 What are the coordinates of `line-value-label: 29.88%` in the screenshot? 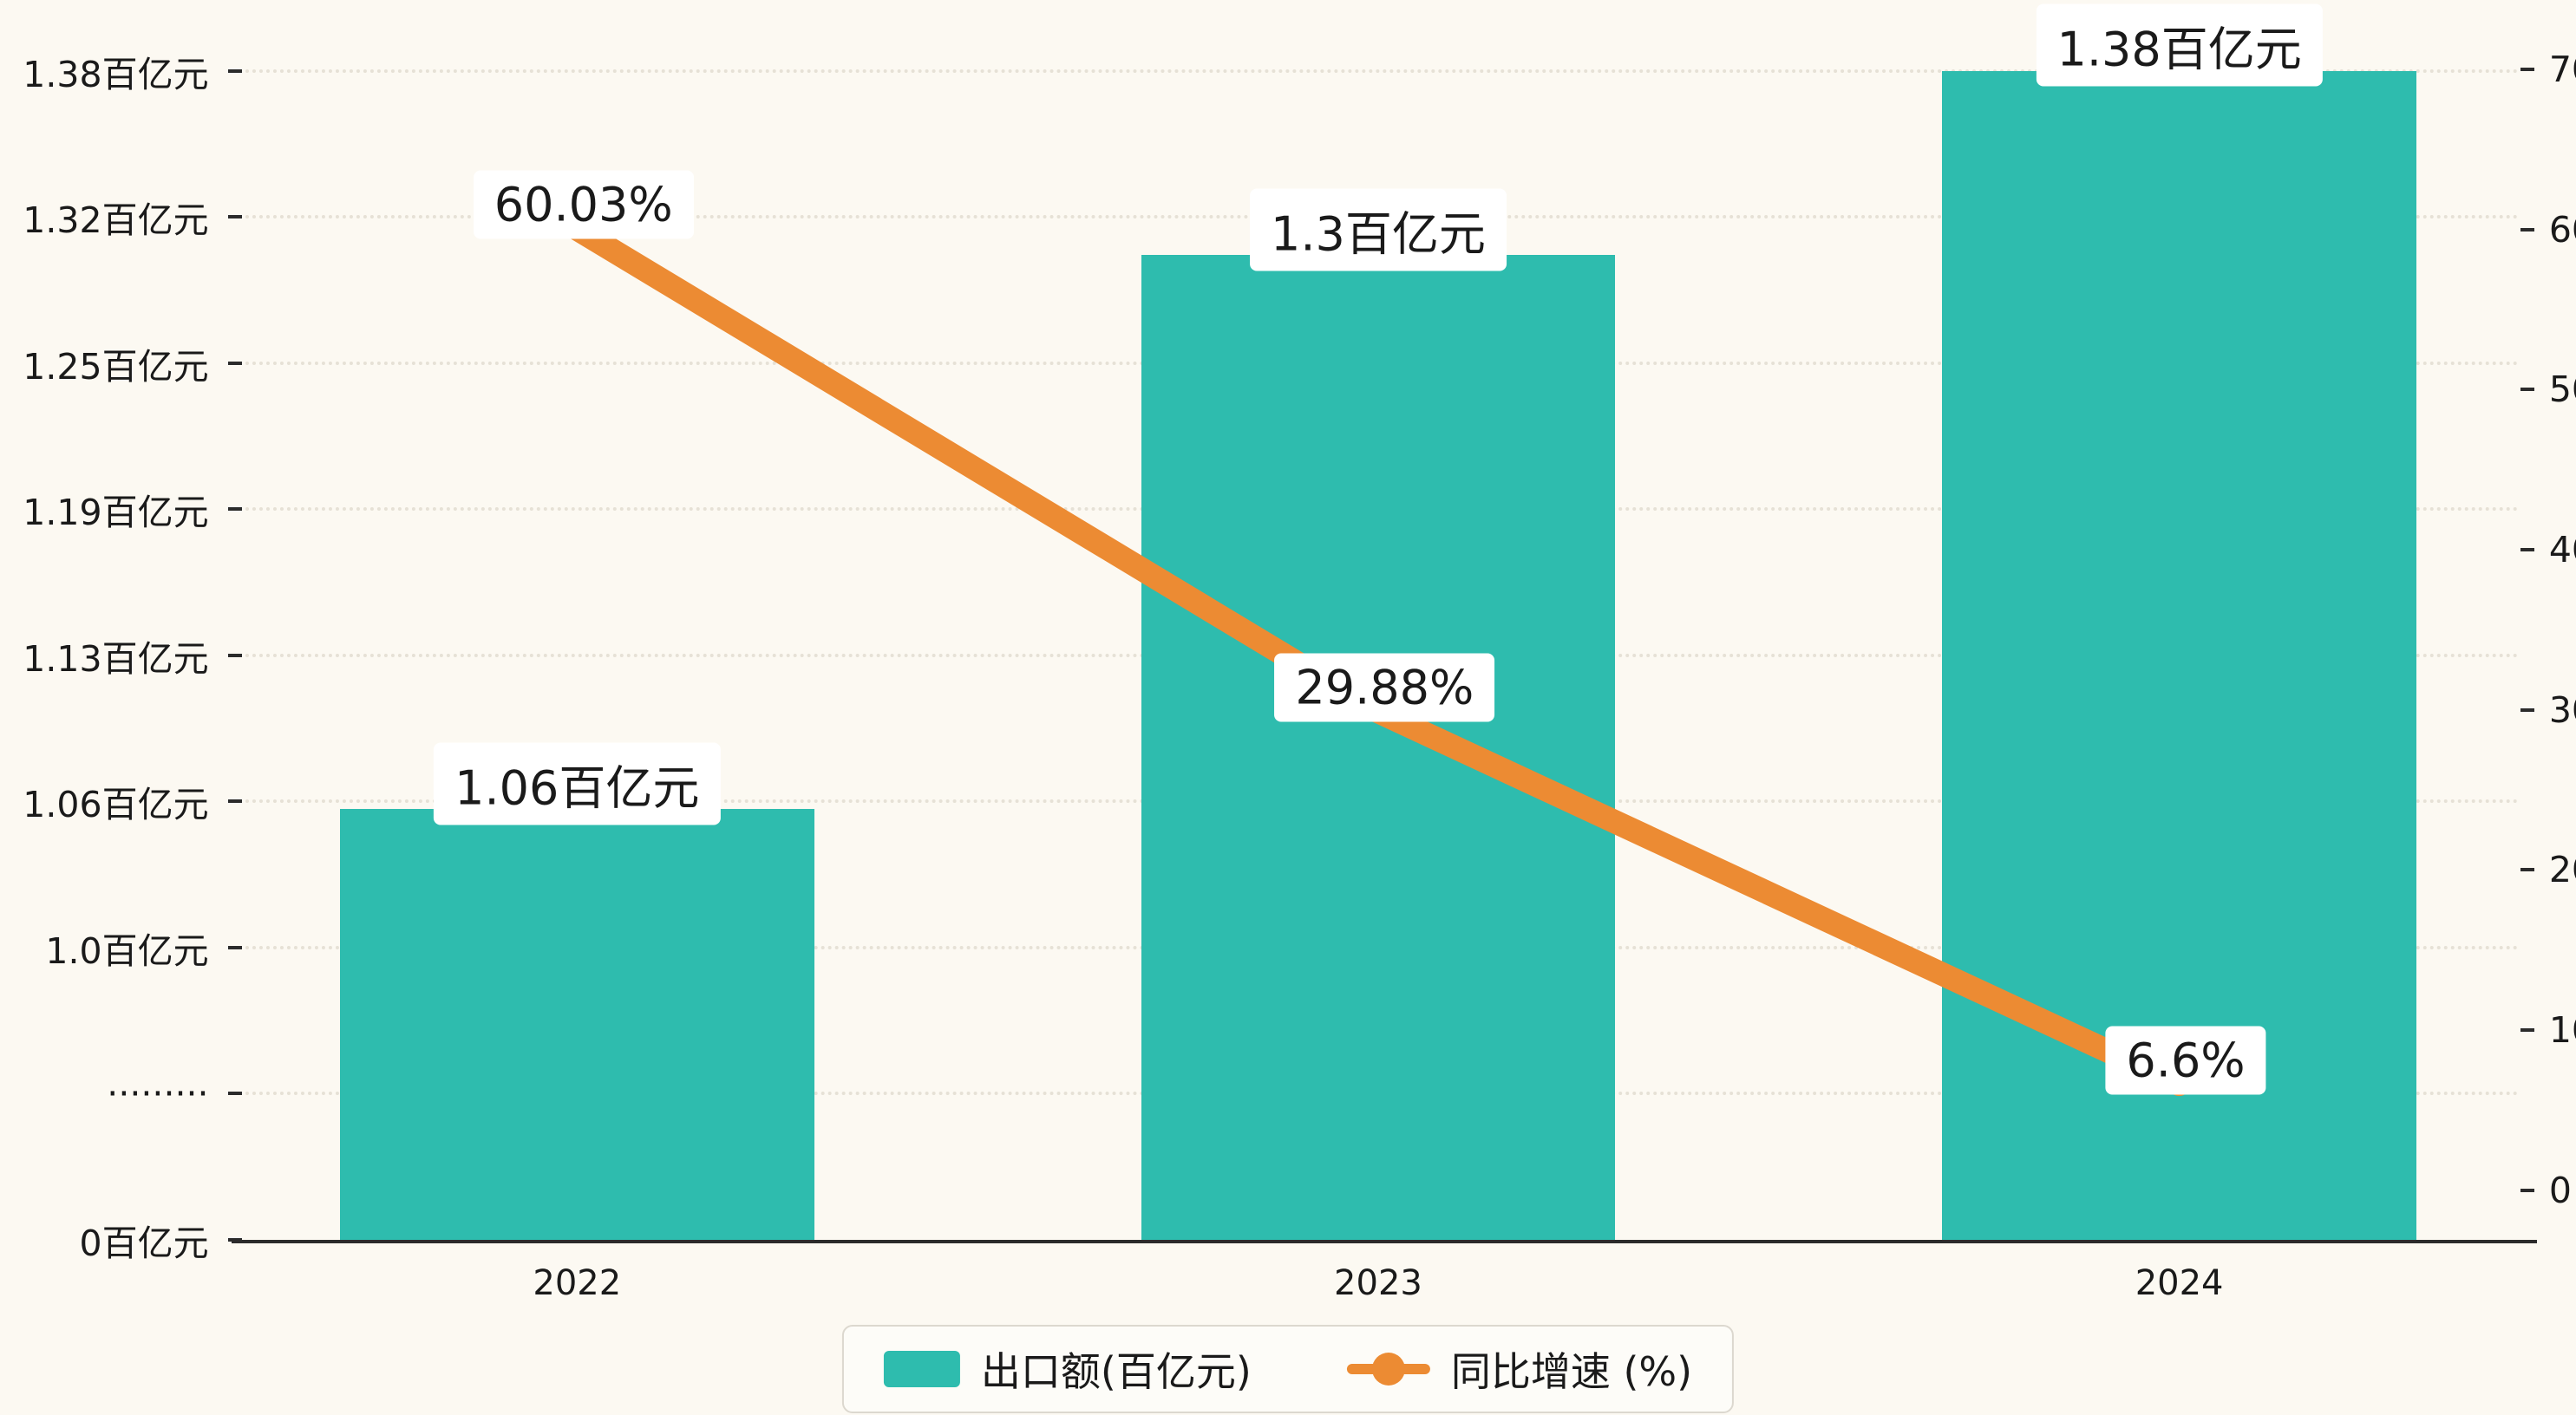 It's located at (1384, 687).